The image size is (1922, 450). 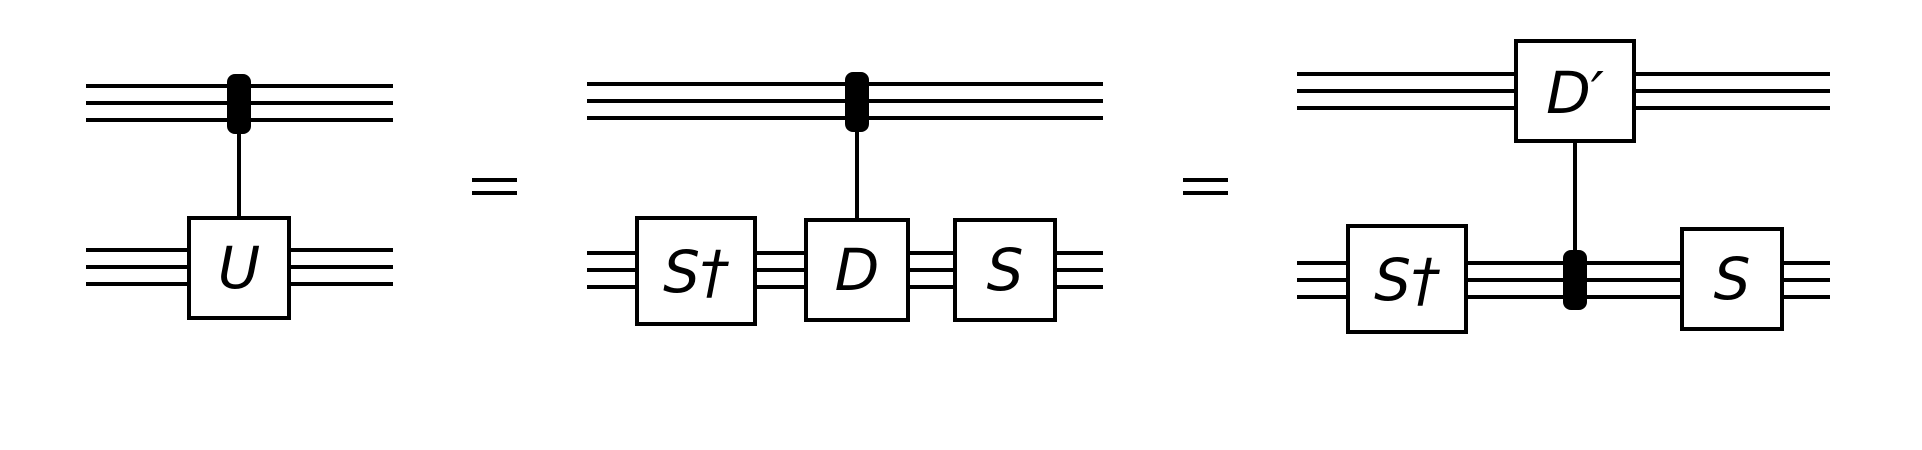 I want to click on right-gate-d-prime-box, so click(x=1575, y=91).